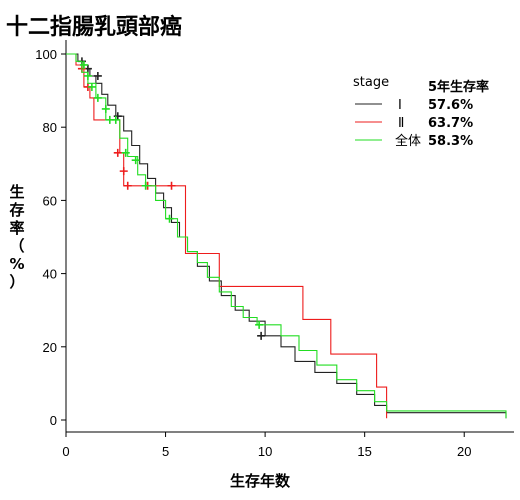  What do you see at coordinates (50, 200) in the screenshot?
I see `y-tick-label: 60` at bounding box center [50, 200].